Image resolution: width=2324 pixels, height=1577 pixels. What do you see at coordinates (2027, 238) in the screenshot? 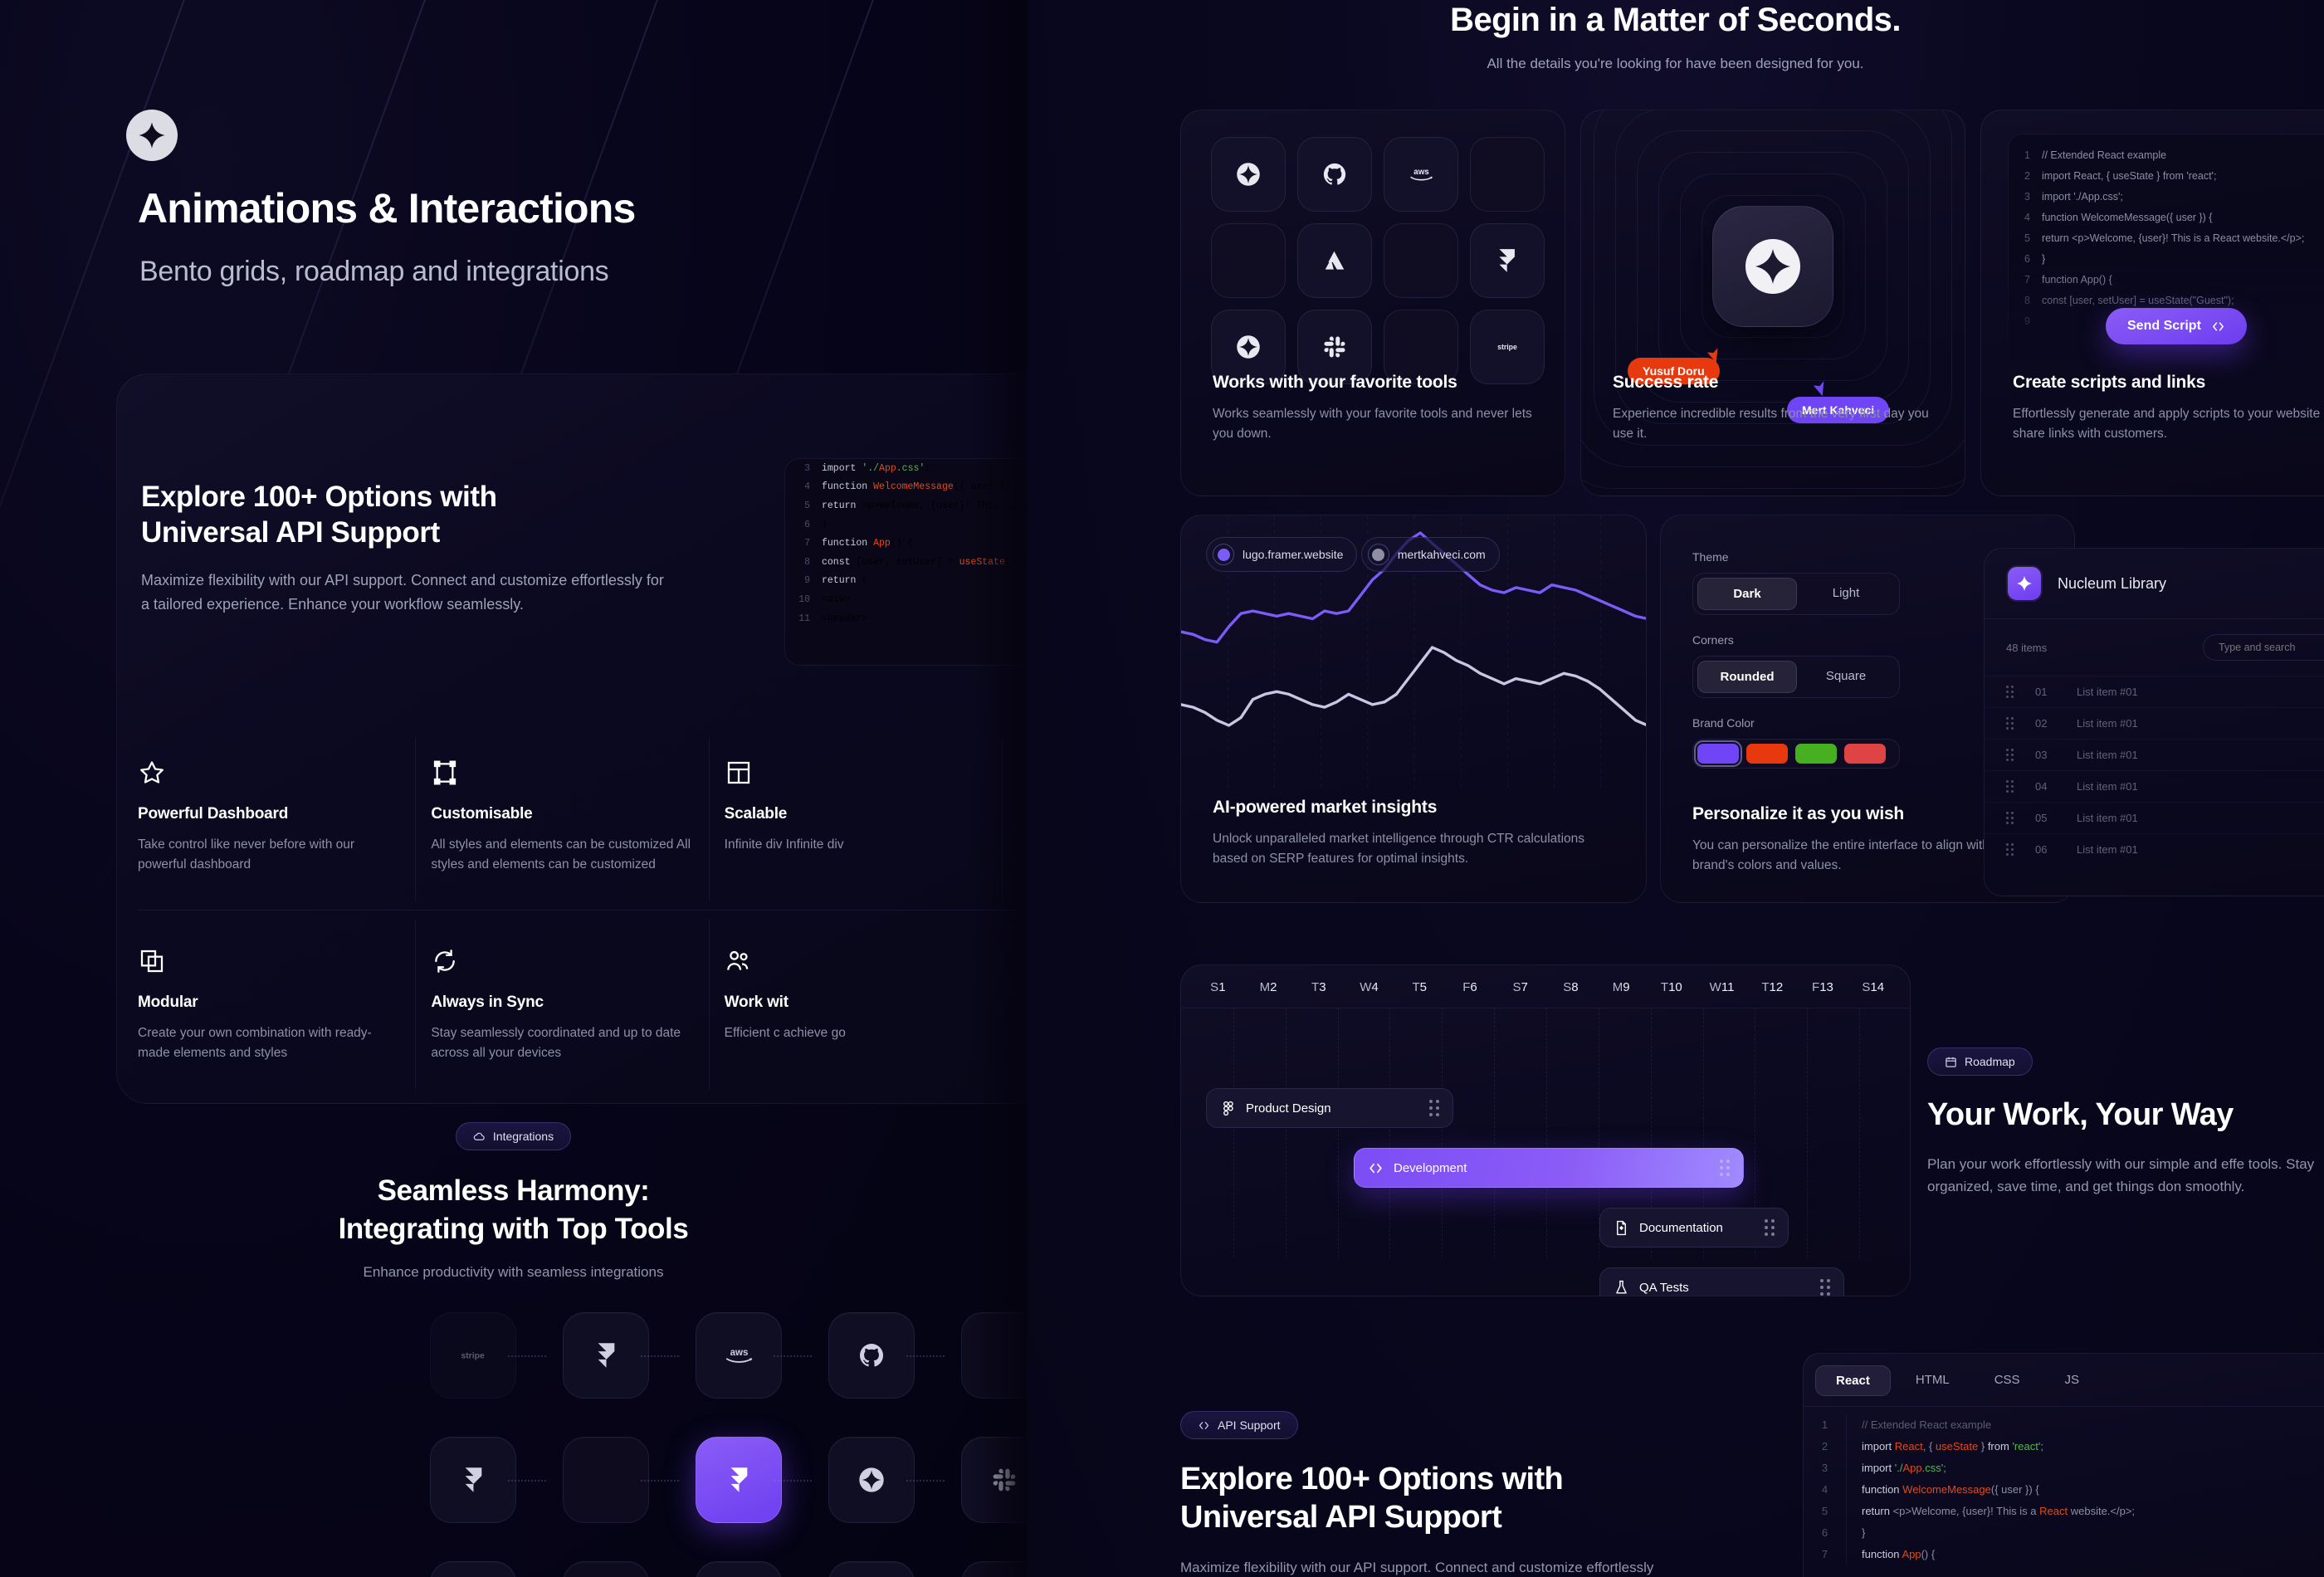
I see `code-line-number: 5` at bounding box center [2027, 238].